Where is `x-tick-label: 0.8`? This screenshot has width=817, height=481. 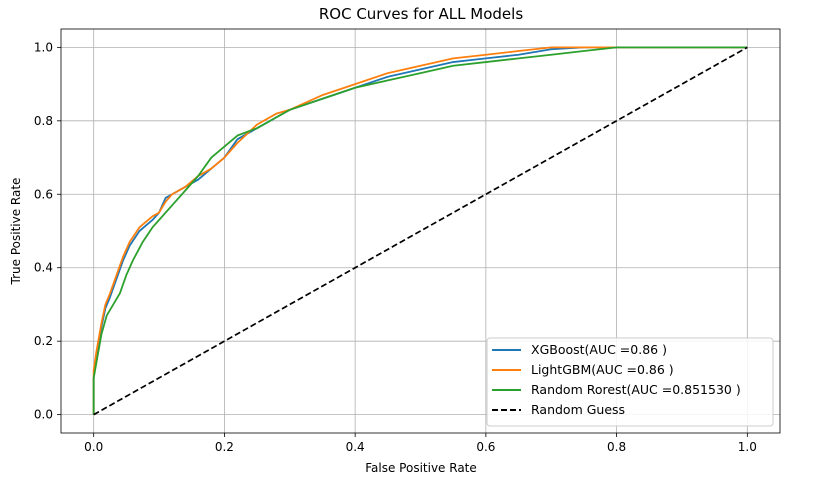
x-tick-label: 0.8 is located at coordinates (616, 447).